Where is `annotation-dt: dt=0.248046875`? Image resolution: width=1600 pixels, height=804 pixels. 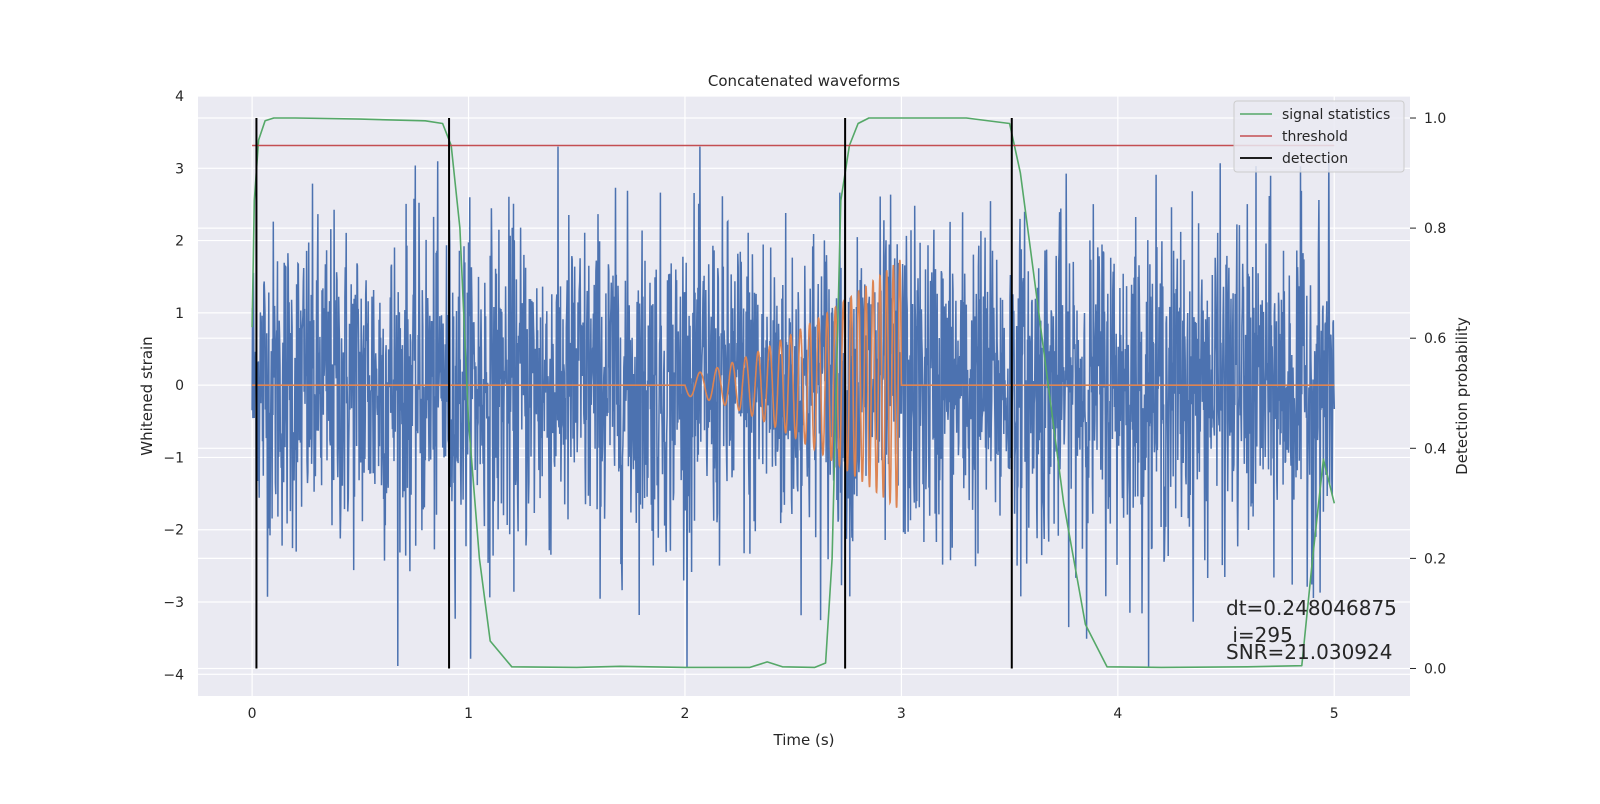 annotation-dt: dt=0.248046875 is located at coordinates (1311, 608).